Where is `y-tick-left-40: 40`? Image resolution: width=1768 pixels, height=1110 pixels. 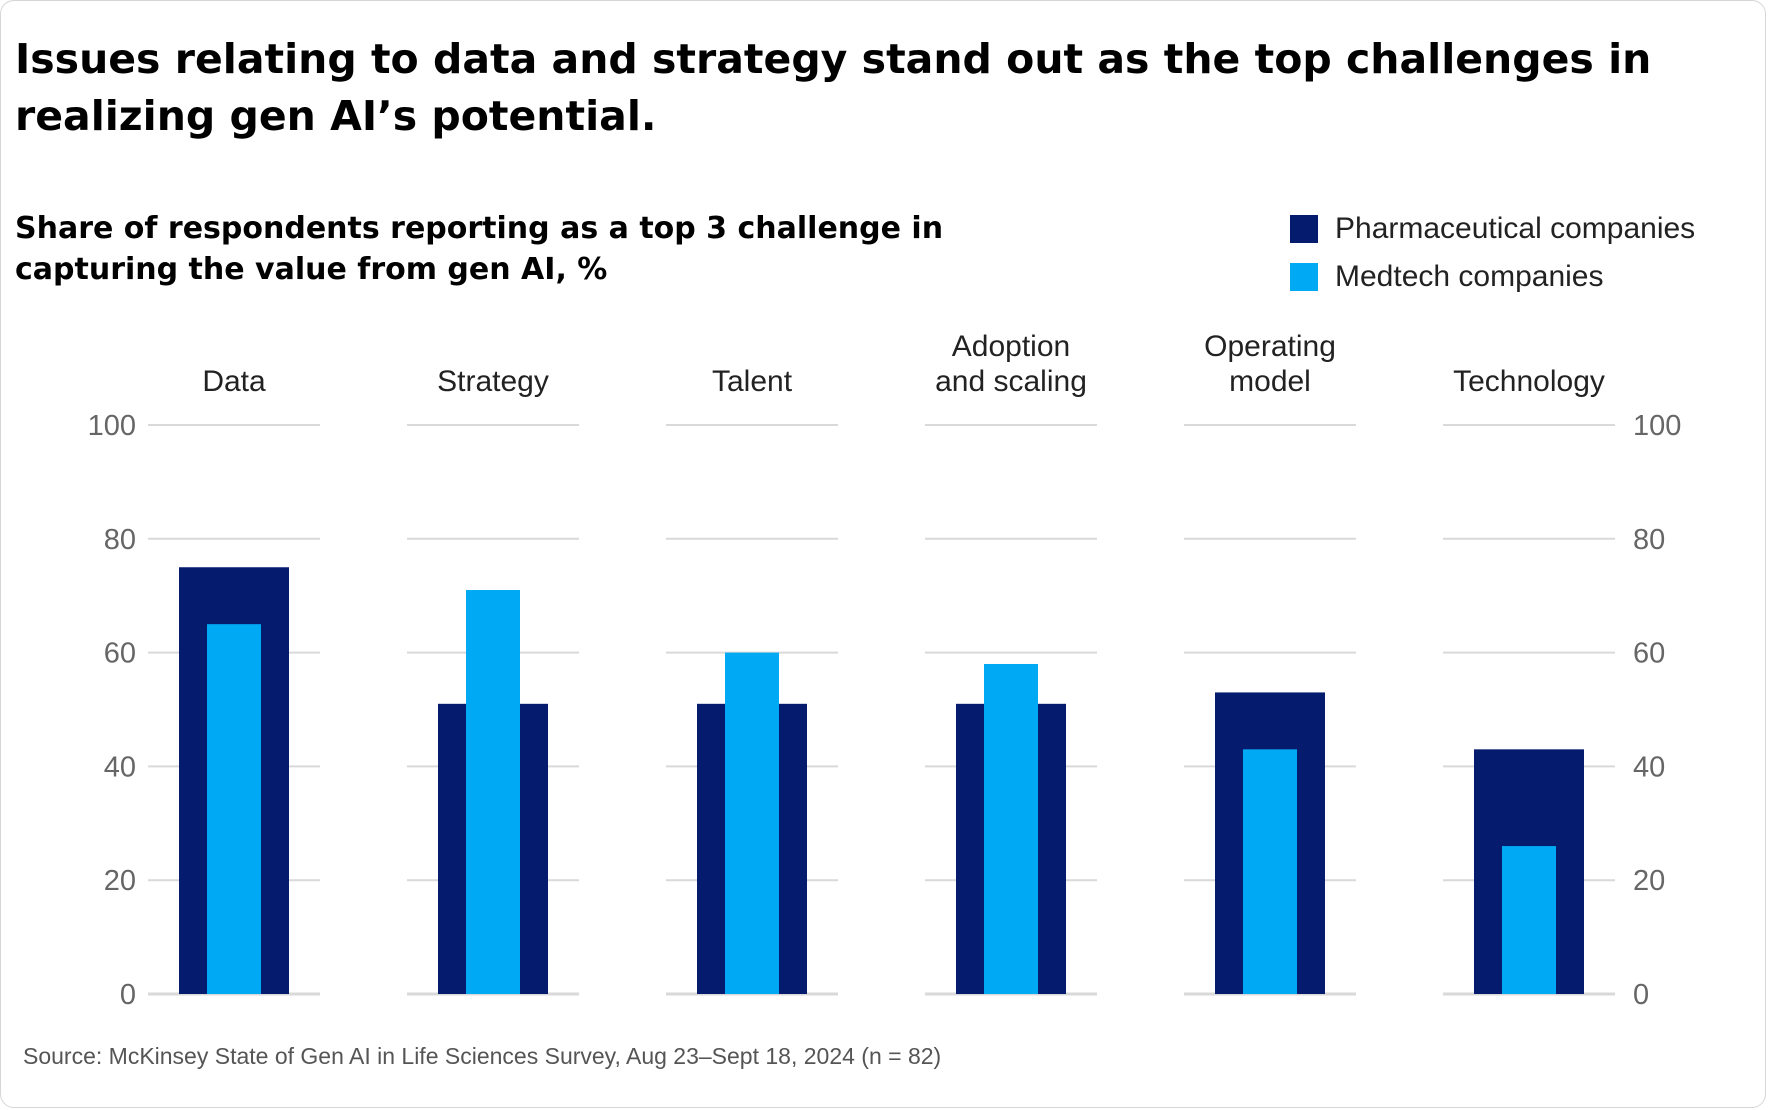 y-tick-left-40: 40 is located at coordinates (120, 767).